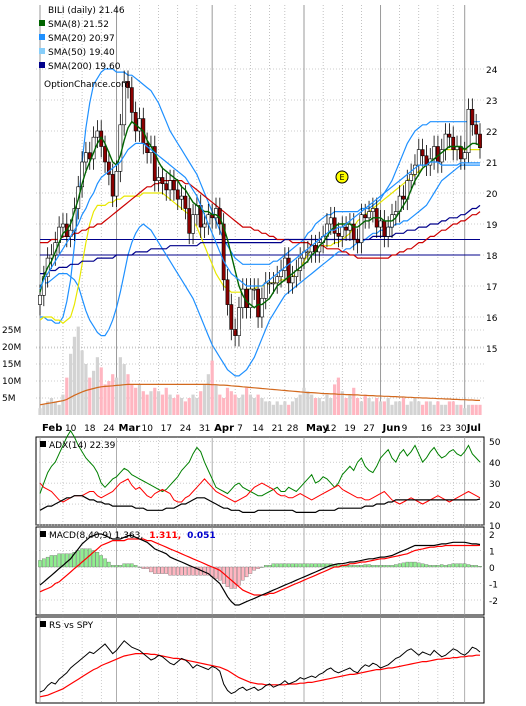 This screenshot has width=526, height=706. What do you see at coordinates (260, 219) in the screenshot?
I see `red-ma-line` at bounding box center [260, 219].